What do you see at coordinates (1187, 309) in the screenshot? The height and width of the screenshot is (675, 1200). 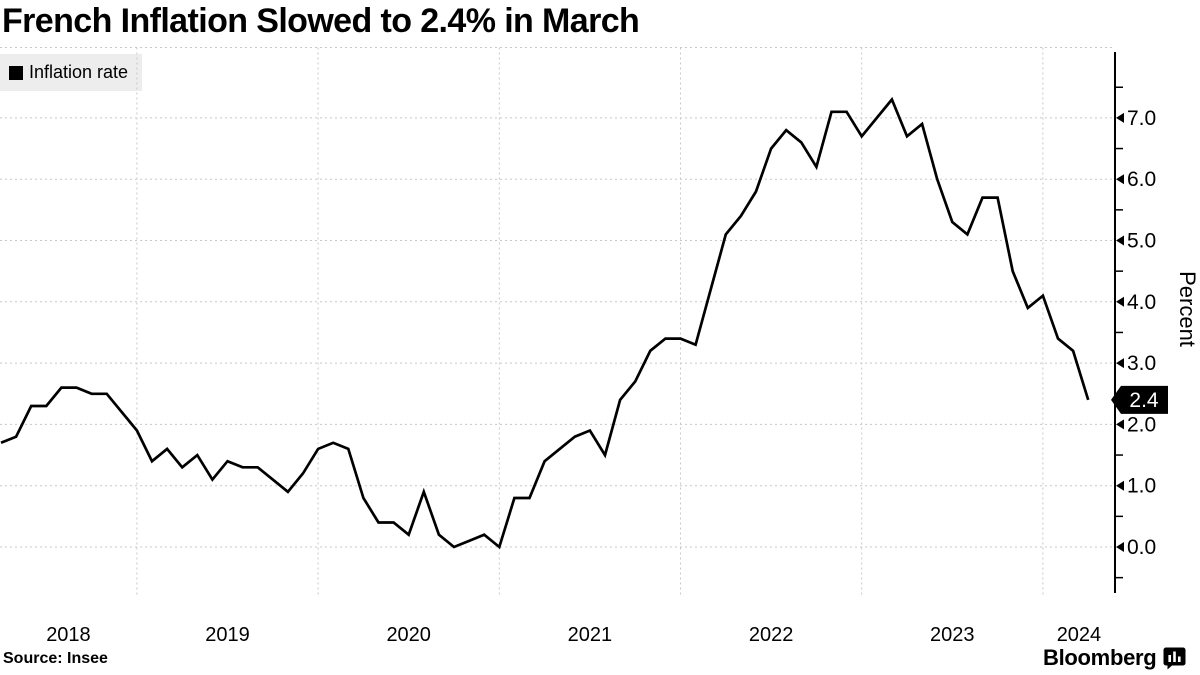 I see `y-axis-title: Percent` at bounding box center [1187, 309].